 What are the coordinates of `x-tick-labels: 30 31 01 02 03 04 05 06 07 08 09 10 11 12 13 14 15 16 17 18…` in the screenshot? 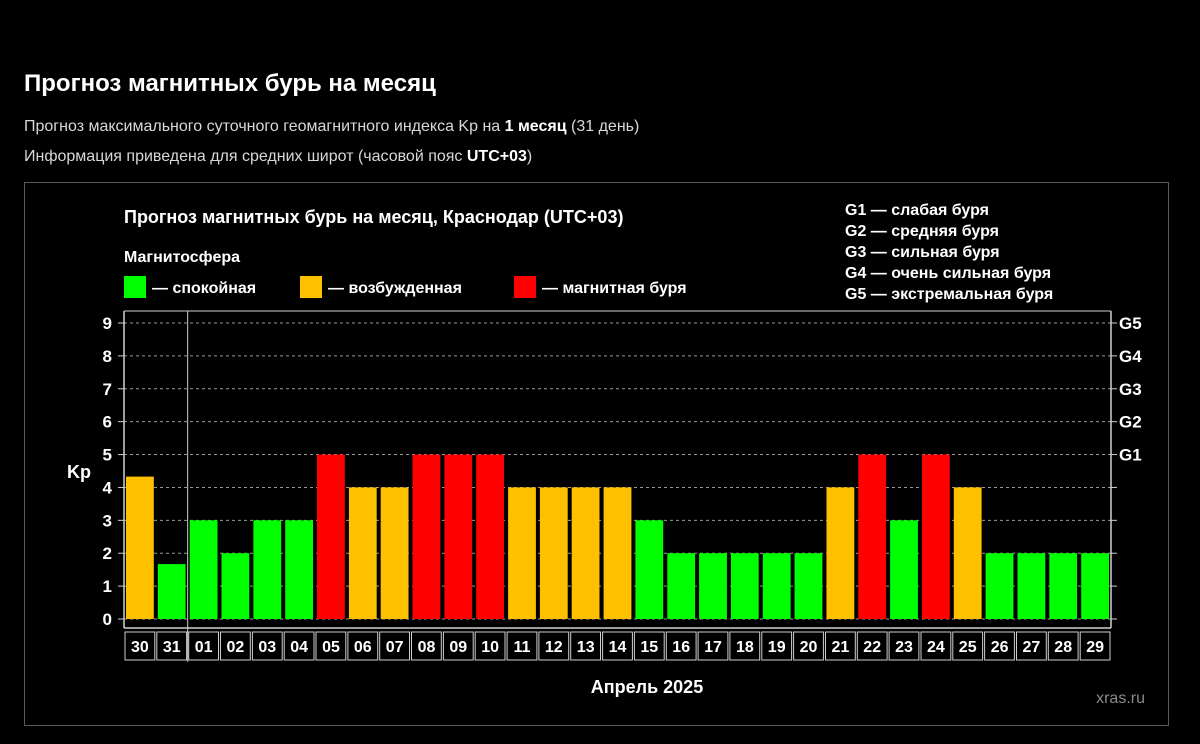 It's located at (617, 646).